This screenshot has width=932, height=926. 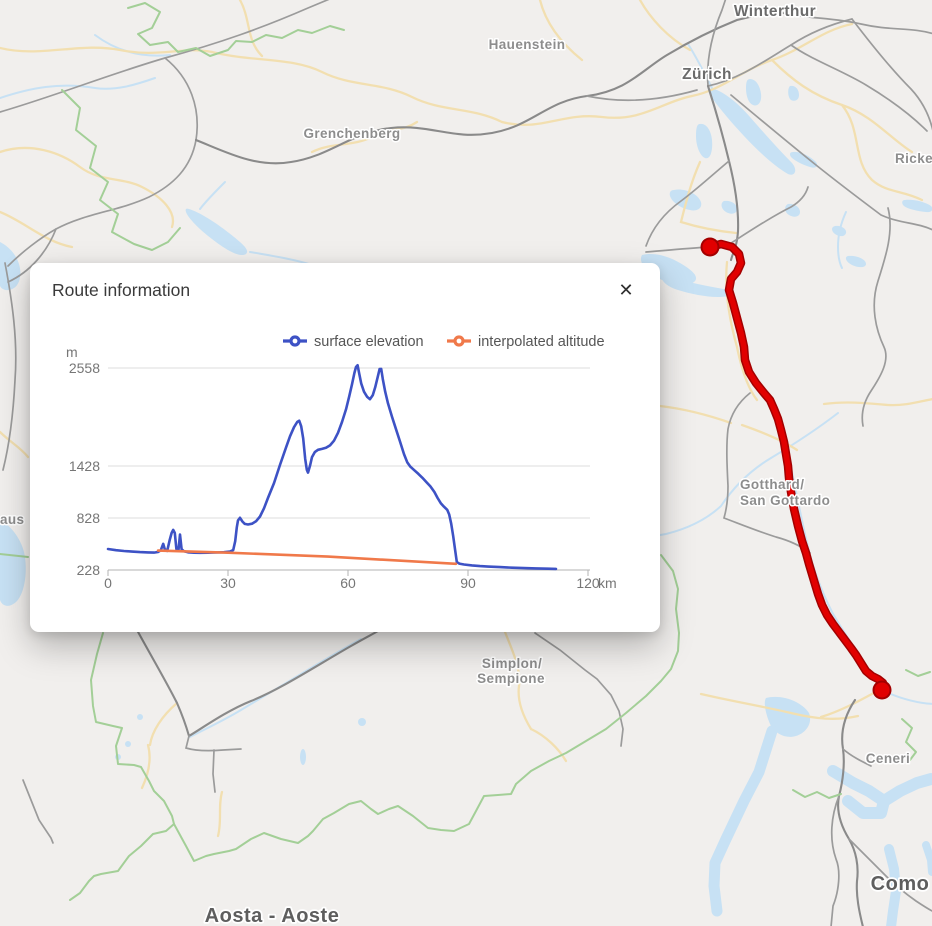 What do you see at coordinates (900, 884) in the screenshot?
I see `map-label-como: Como` at bounding box center [900, 884].